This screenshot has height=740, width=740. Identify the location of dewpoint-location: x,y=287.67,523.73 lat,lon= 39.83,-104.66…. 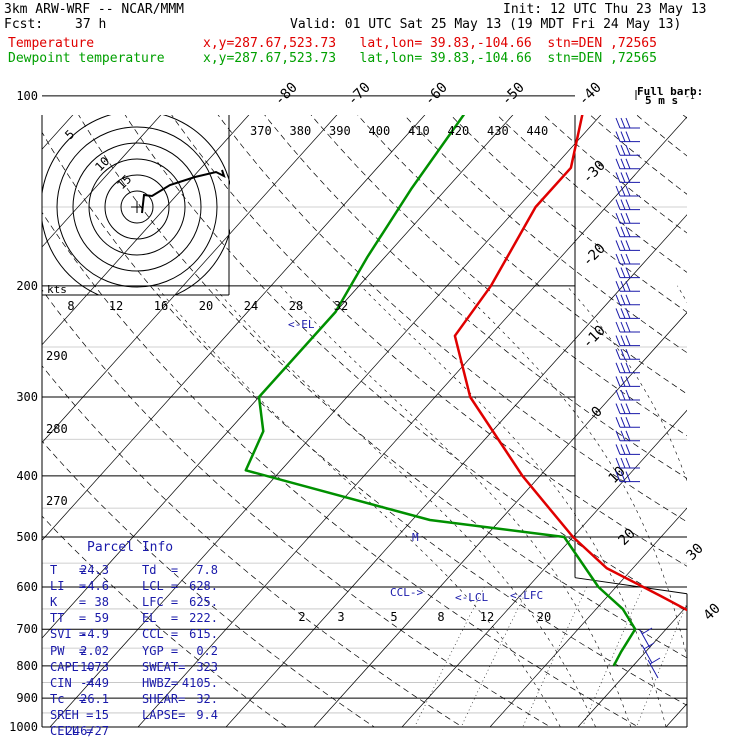
(430, 58).